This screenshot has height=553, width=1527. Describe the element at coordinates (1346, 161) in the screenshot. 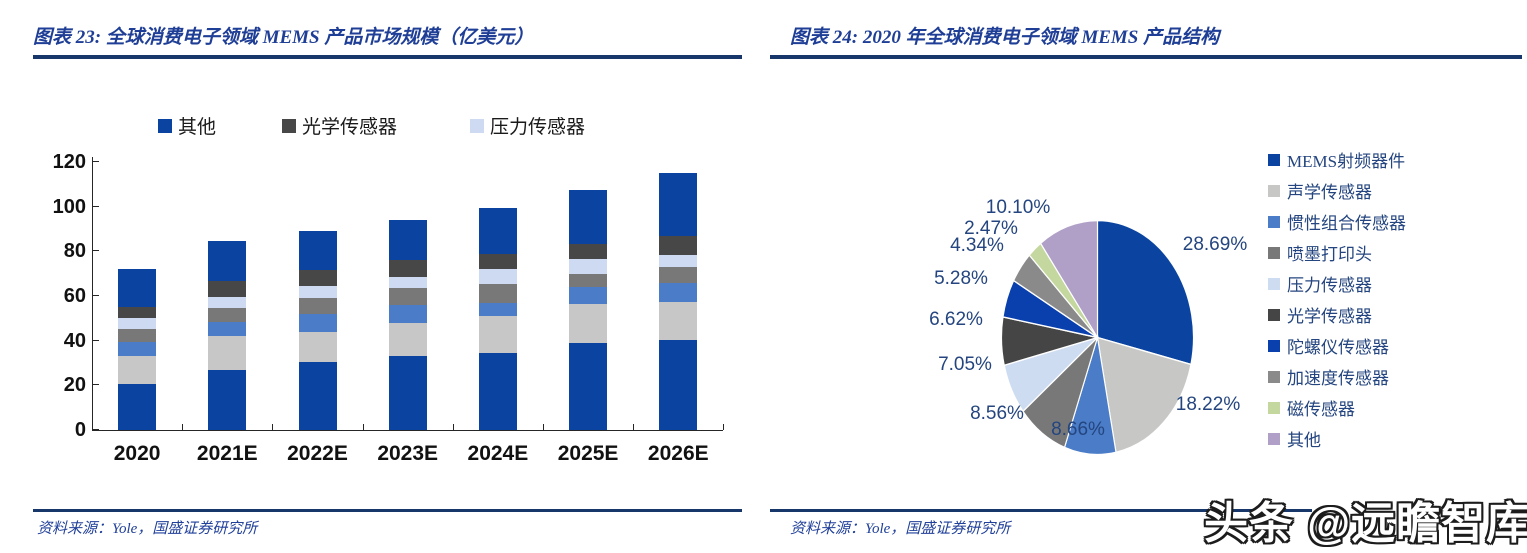

I see `pie-legend-label: MEMS射频器件` at that location.